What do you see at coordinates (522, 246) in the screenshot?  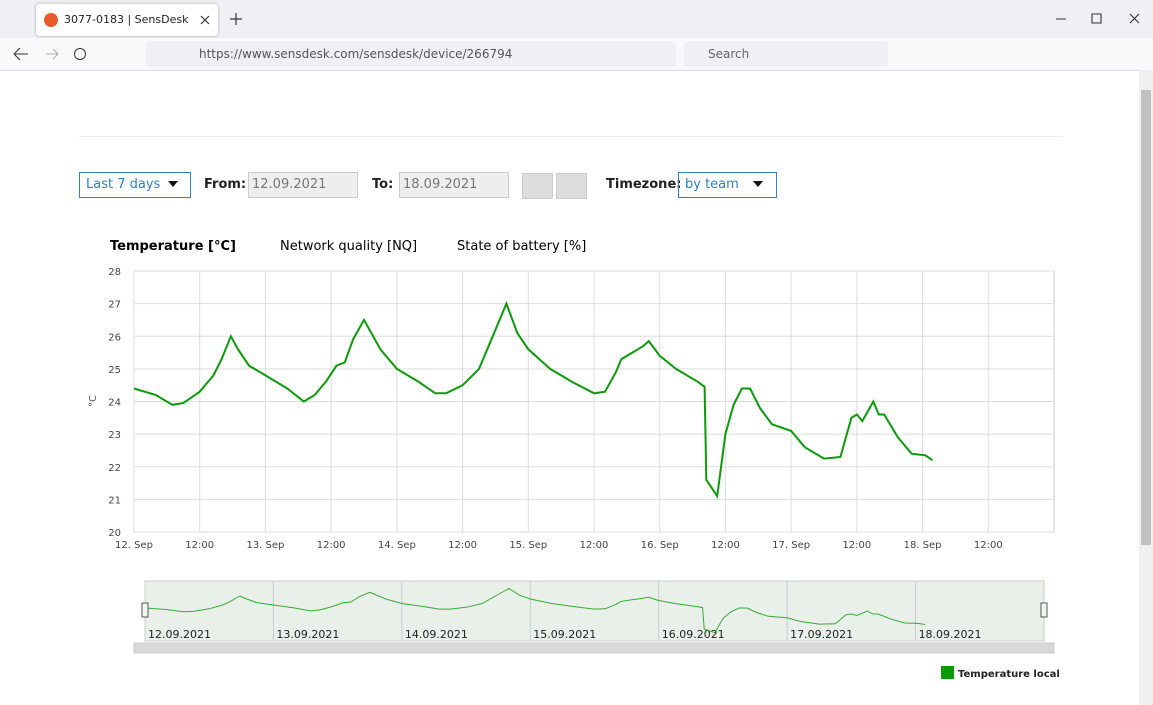 I see `tab-battery: State of battery [%]` at bounding box center [522, 246].